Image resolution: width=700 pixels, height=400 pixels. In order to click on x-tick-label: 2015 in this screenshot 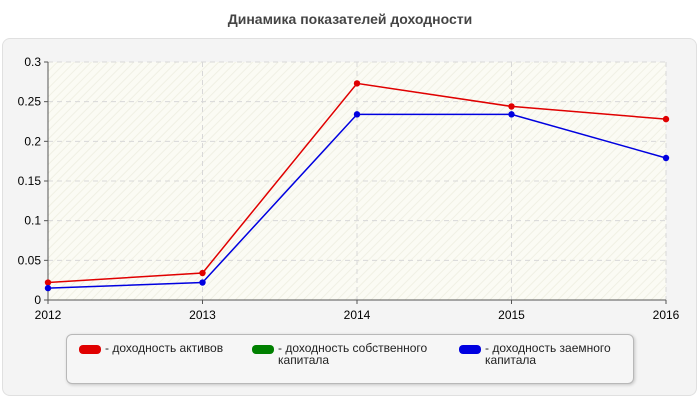, I will do `click(511, 315)`.